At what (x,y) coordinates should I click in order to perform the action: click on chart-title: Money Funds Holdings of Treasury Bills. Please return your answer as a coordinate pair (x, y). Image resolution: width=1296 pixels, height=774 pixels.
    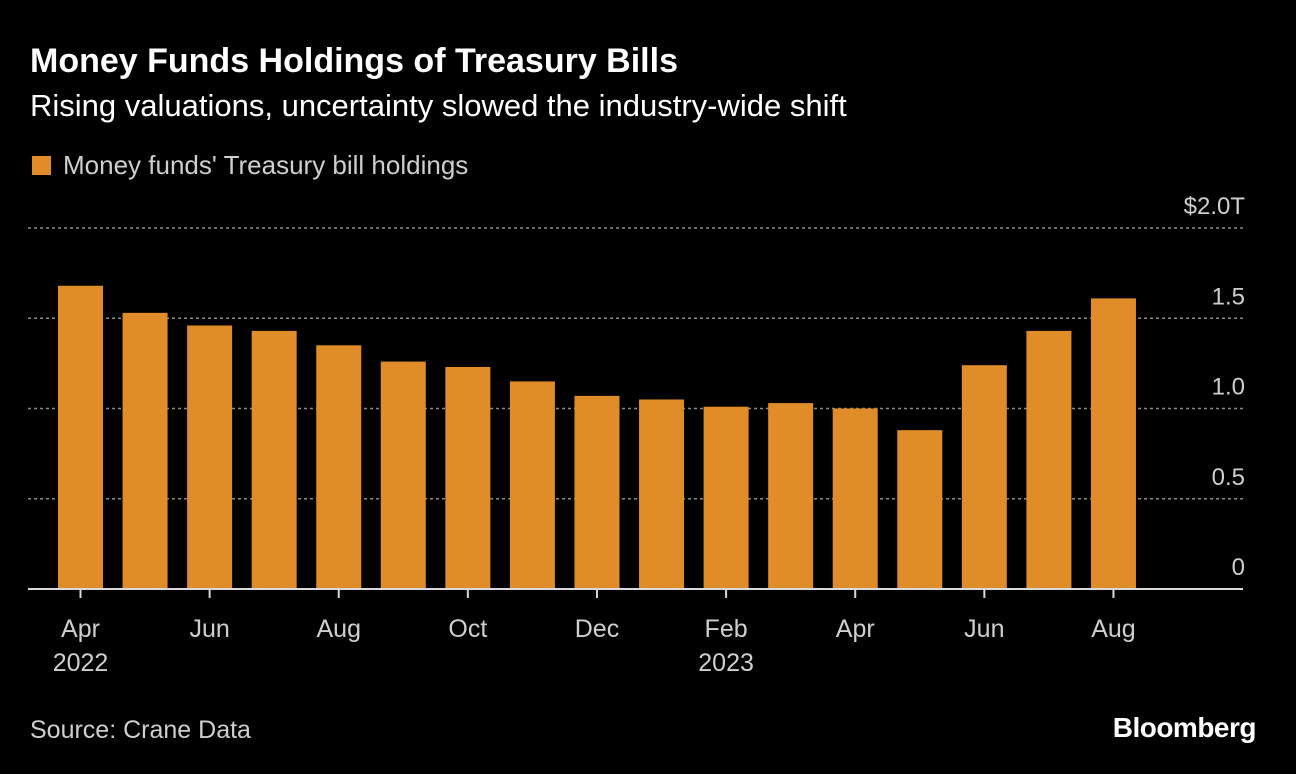
    Looking at the image, I should click on (354, 61).